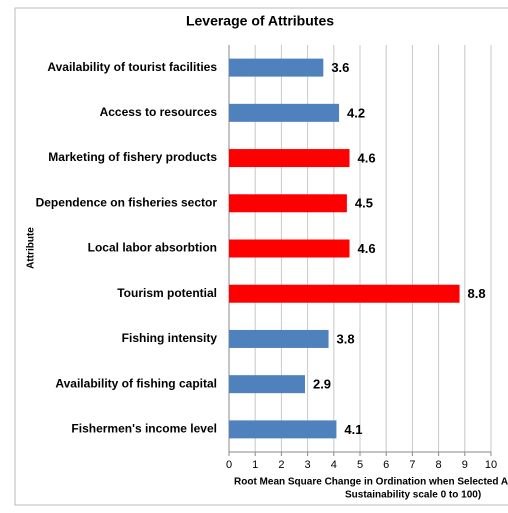 Image resolution: width=508 pixels, height=513 pixels. What do you see at coordinates (413, 495) in the screenshot?
I see `x-axis-label: Sustainability scale 0 to 100)` at bounding box center [413, 495].